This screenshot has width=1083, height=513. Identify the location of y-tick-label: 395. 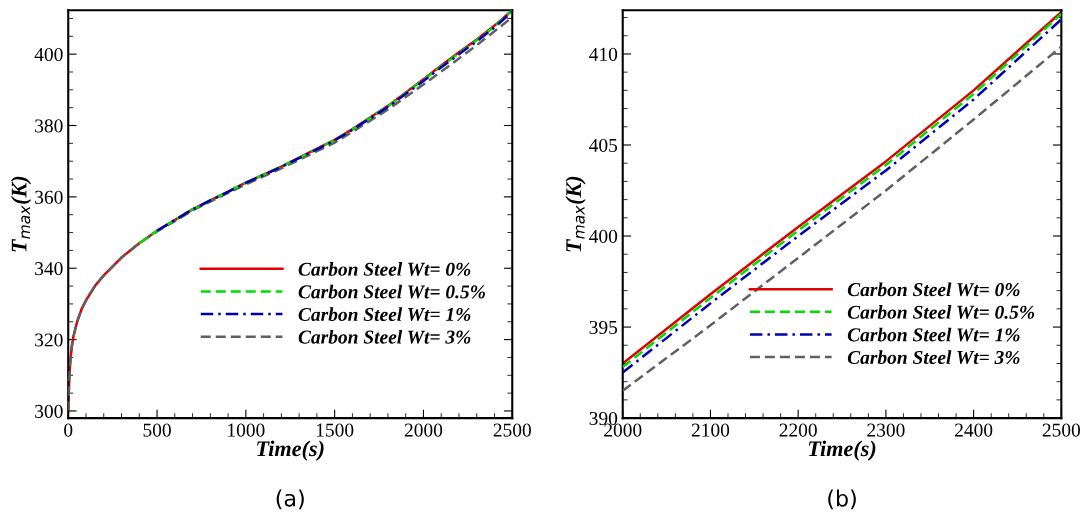
(603, 327).